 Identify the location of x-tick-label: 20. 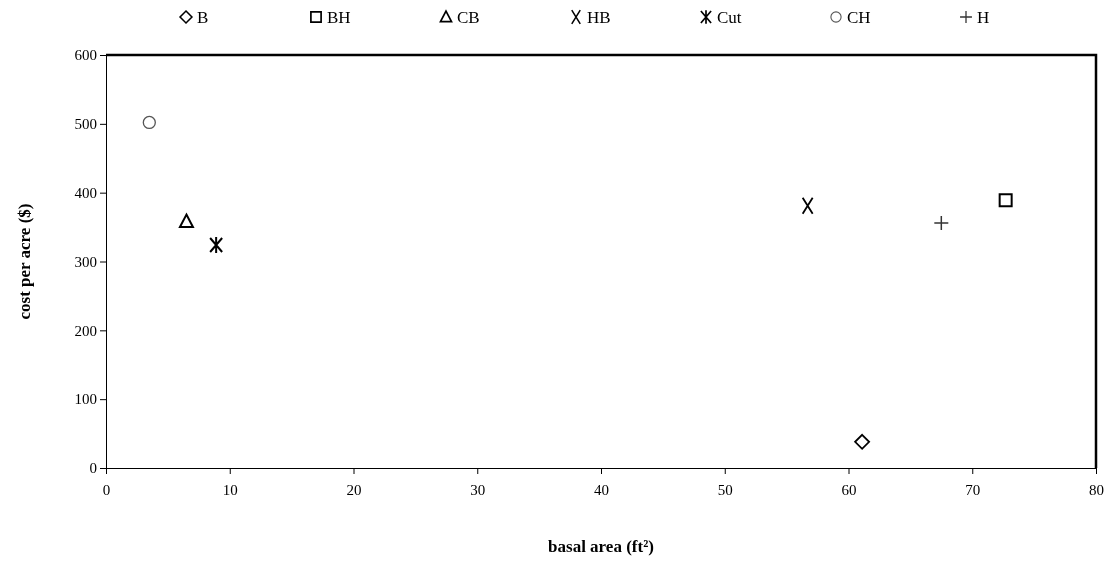
(354, 490).